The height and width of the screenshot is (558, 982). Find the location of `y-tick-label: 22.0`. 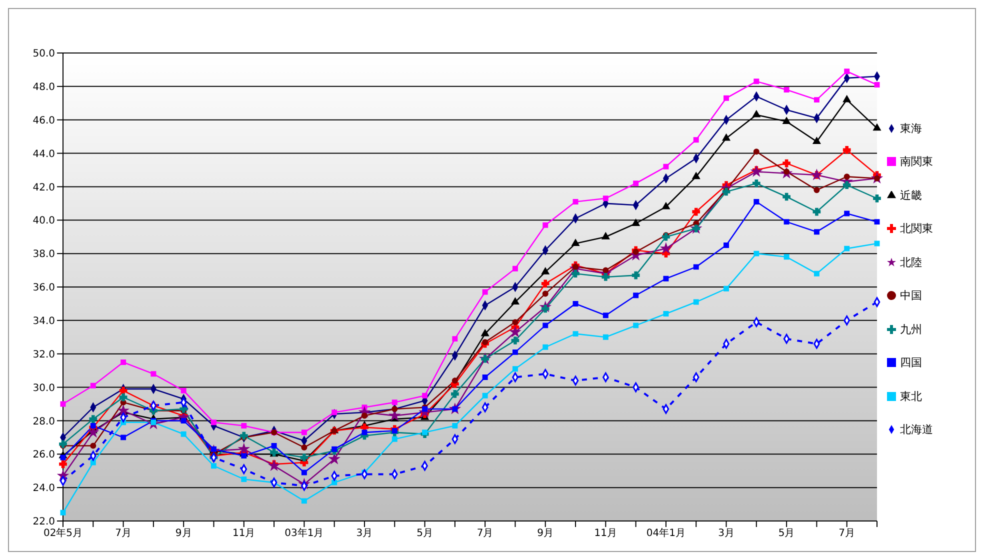

y-tick-label: 22.0 is located at coordinates (43, 522).